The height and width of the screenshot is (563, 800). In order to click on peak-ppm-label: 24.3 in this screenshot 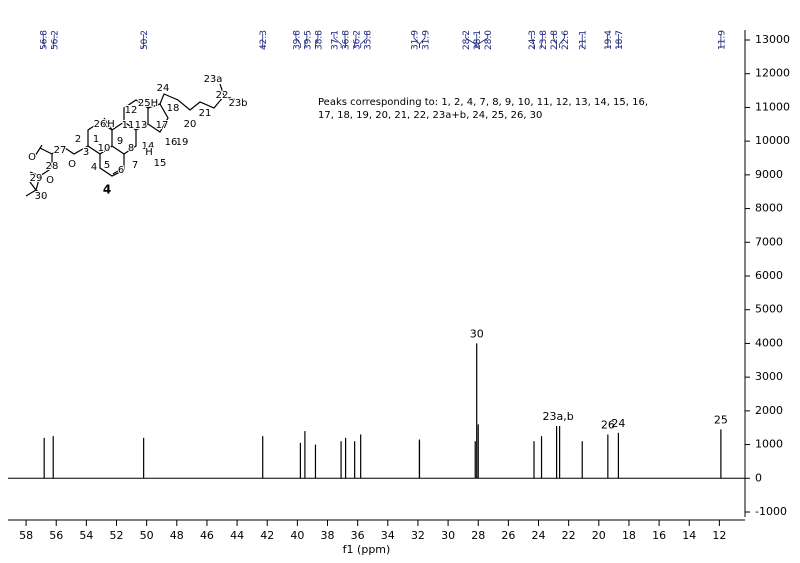, I will do `click(533, 40)`.